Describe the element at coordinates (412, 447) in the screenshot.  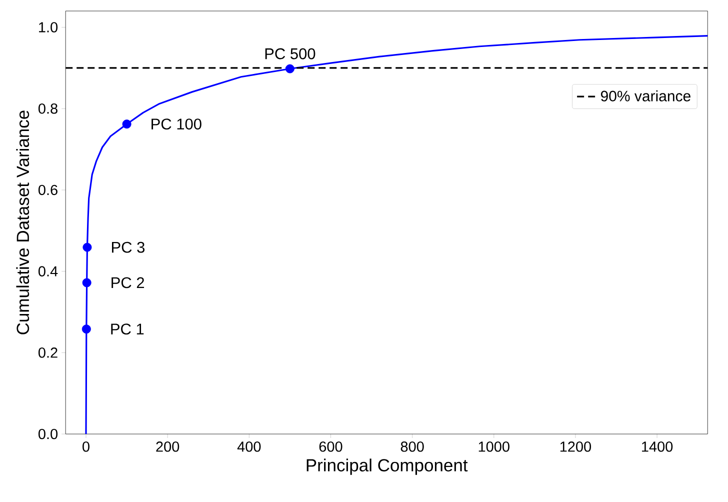
I see `x-tick-label: 800` at that location.